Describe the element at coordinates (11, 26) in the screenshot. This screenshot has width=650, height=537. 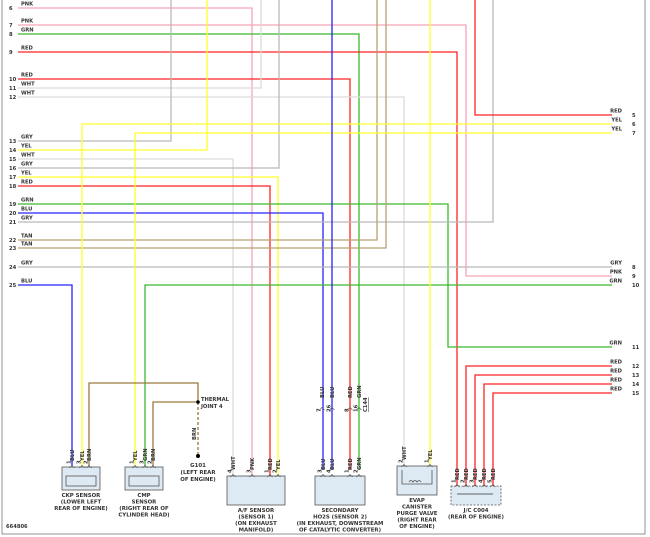
I see `left-pin-number: 7` at that location.